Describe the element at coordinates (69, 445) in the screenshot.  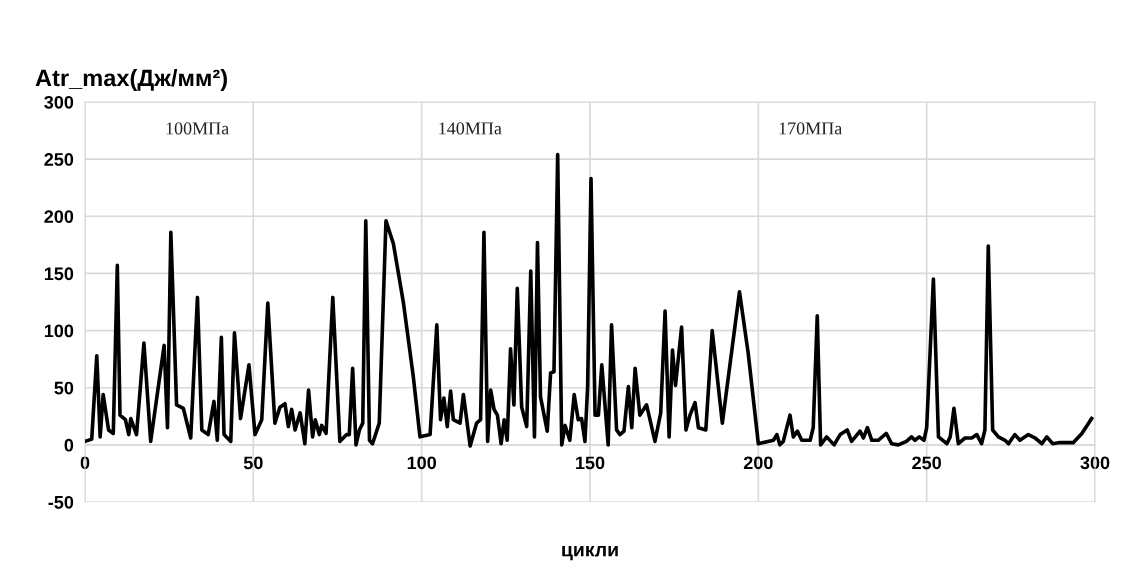
I see `y-tick-label: 0` at that location.